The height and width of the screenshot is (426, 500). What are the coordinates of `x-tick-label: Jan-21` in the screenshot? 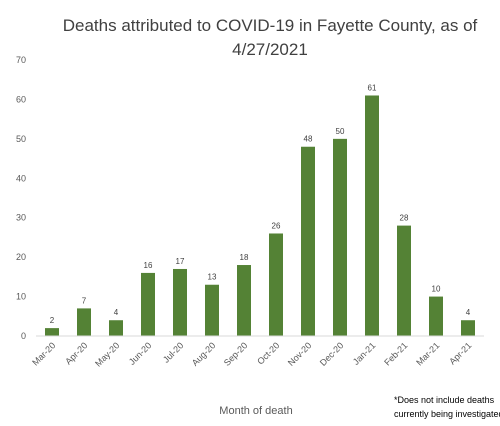 It's located at (364, 353).